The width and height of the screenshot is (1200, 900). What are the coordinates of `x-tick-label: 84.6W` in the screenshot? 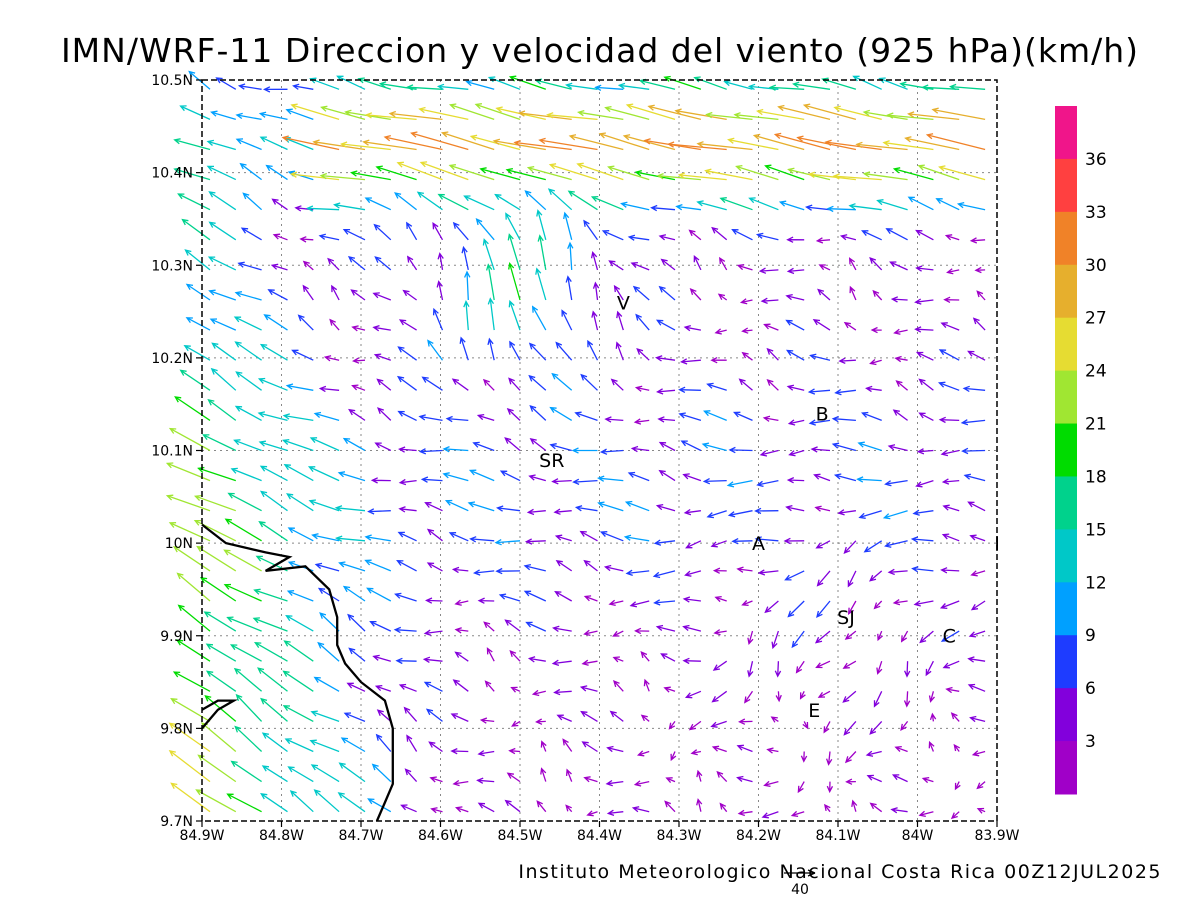 It's located at (440, 836).